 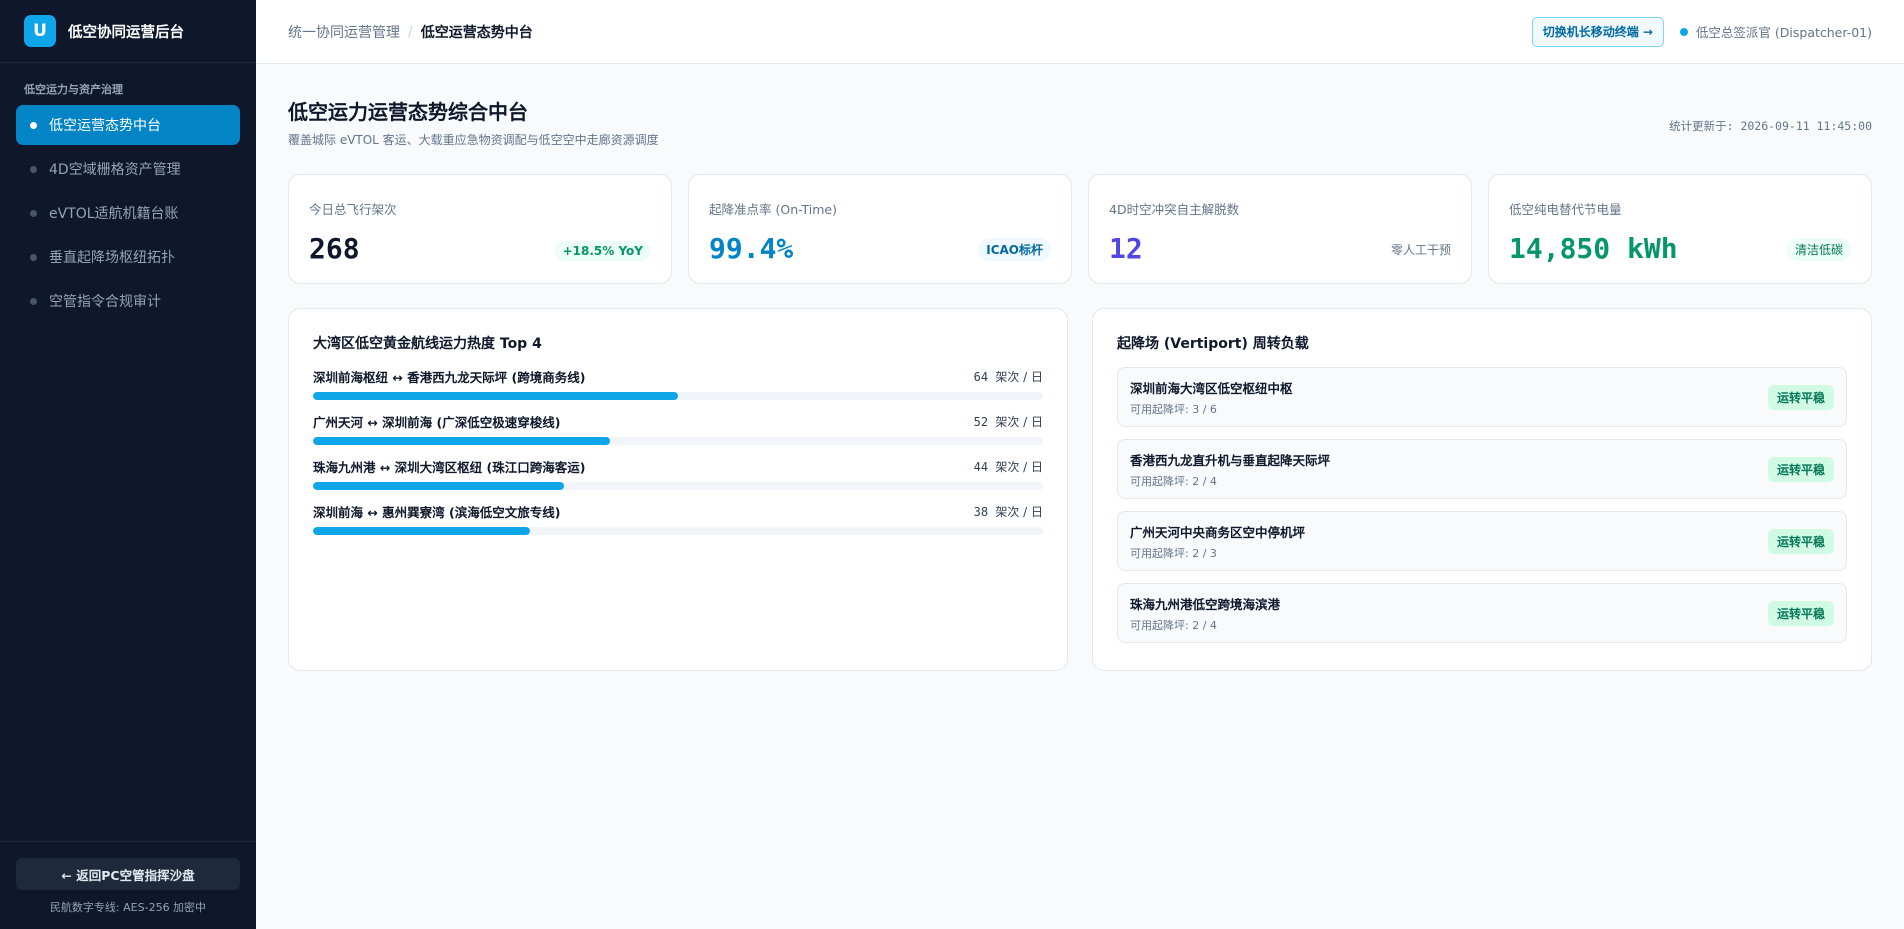 I want to click on sidebar-item-label: 低空运营态势中台, so click(x=105, y=126).